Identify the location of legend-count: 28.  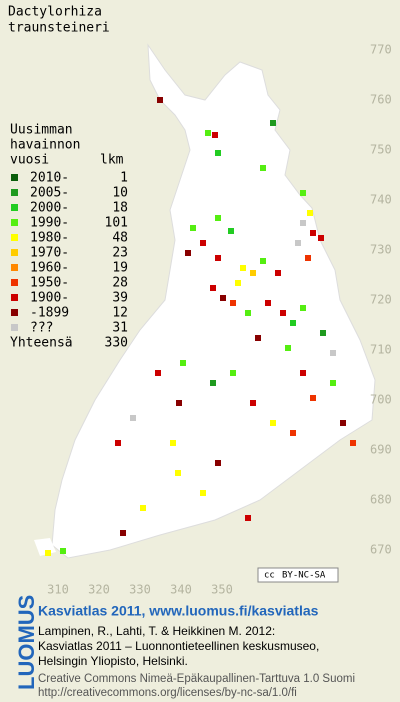
(120, 283).